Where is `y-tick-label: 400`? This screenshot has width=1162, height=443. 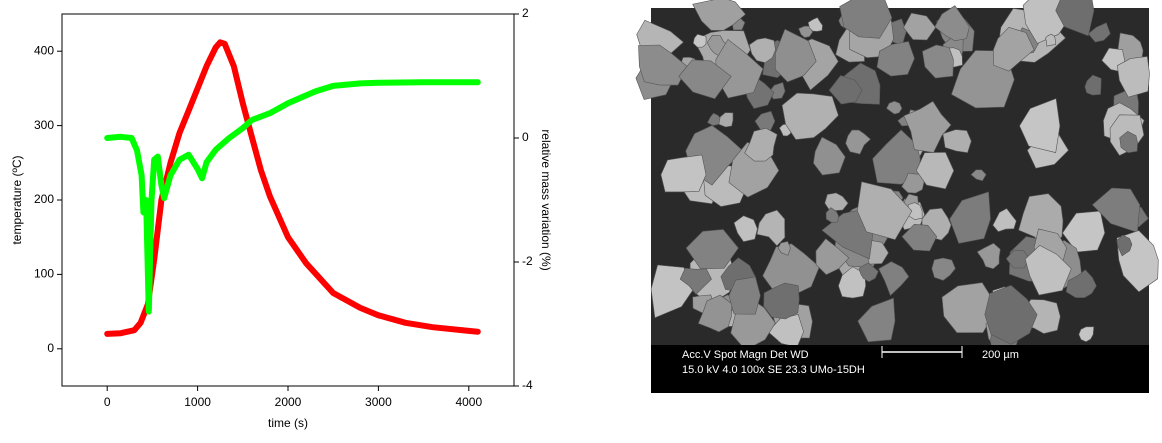
y-tick-label: 400 is located at coordinates (44, 50).